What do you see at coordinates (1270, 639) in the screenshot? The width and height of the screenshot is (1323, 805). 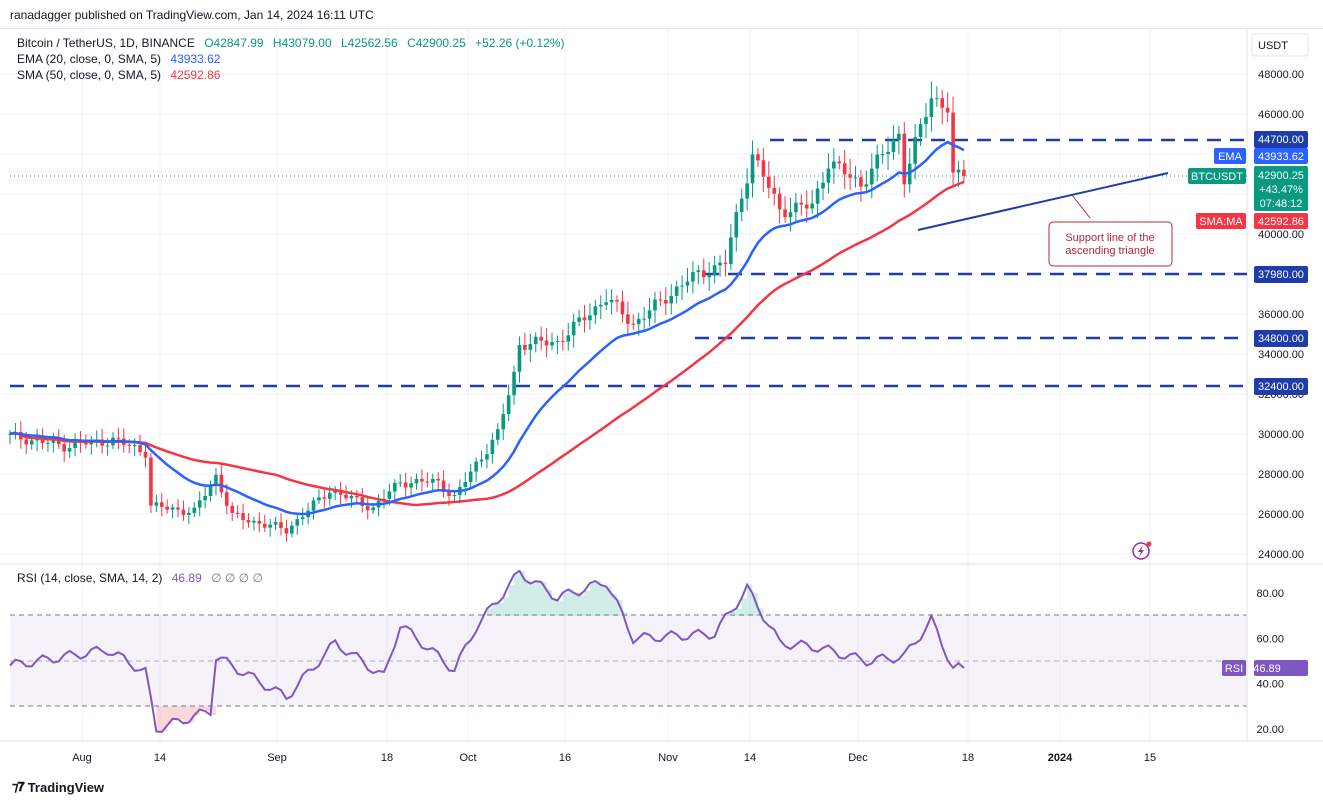 I see `rsi-tick-label: 60.00` at bounding box center [1270, 639].